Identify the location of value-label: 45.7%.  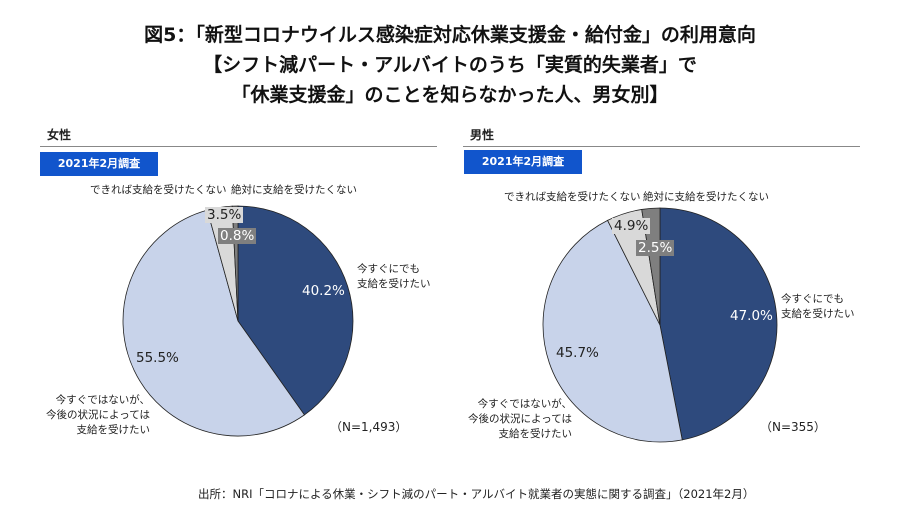
(577, 353).